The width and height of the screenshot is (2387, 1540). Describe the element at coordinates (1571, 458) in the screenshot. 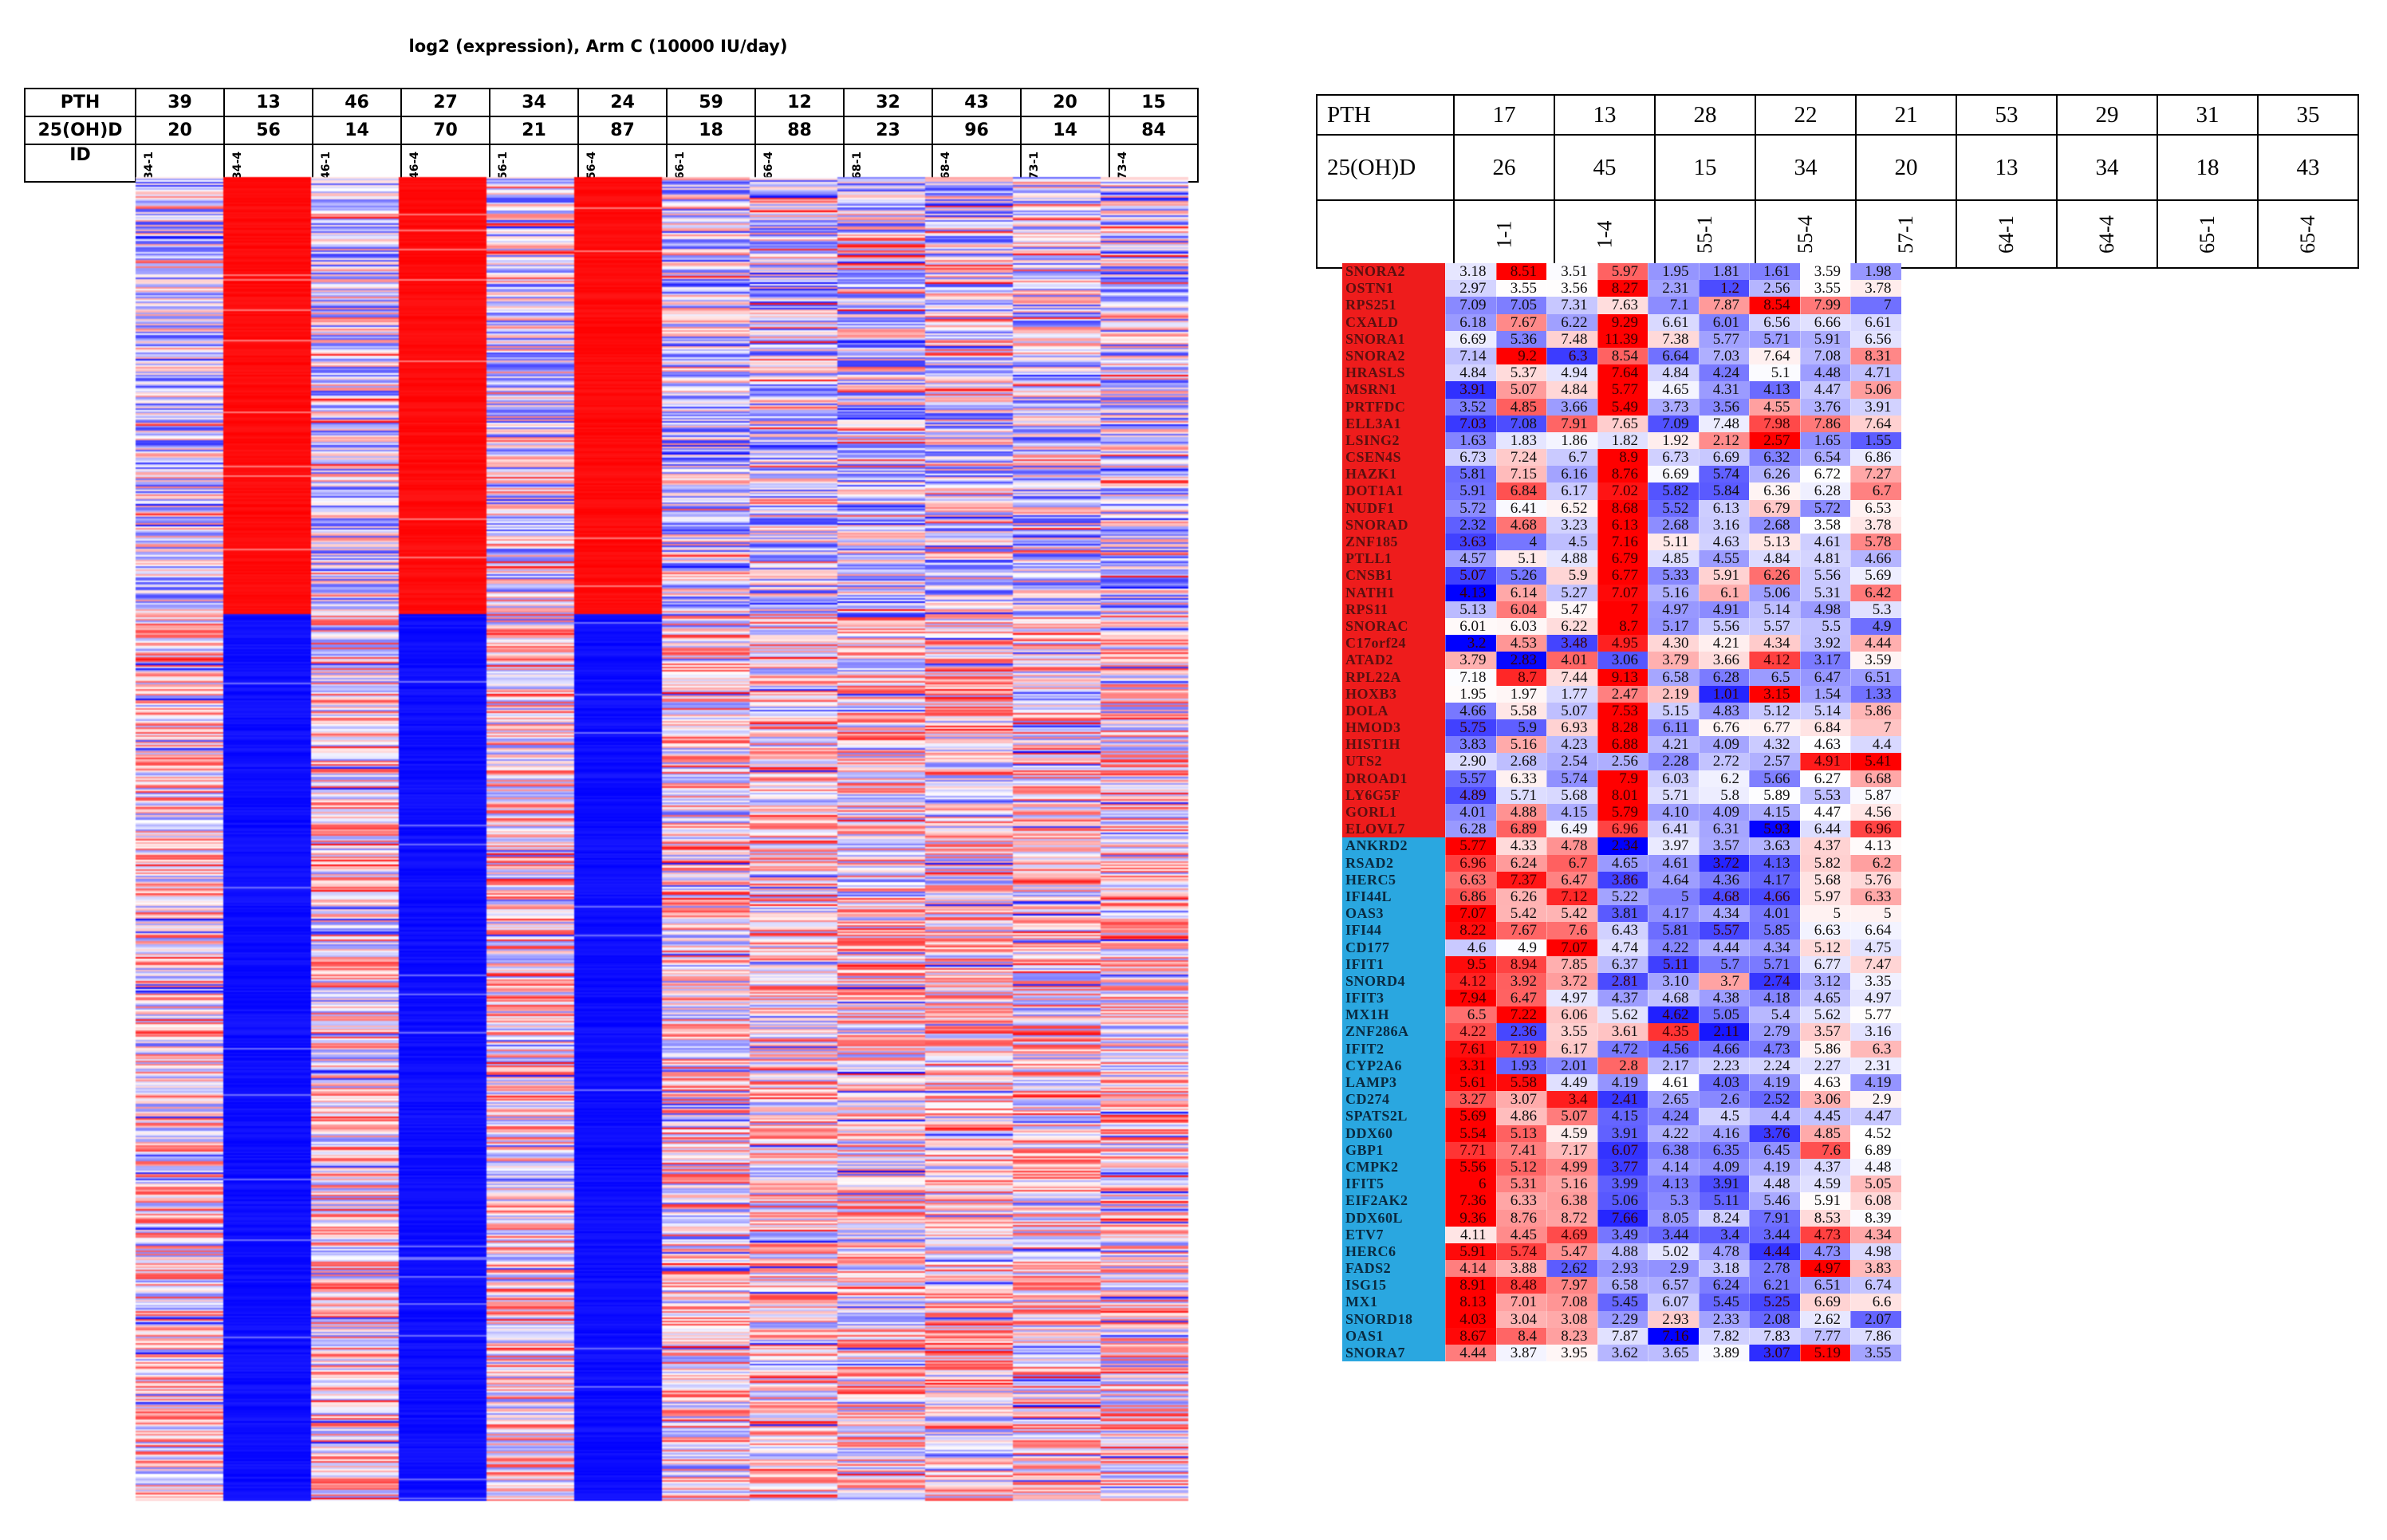

I see `expression-cell: 6.7` at that location.